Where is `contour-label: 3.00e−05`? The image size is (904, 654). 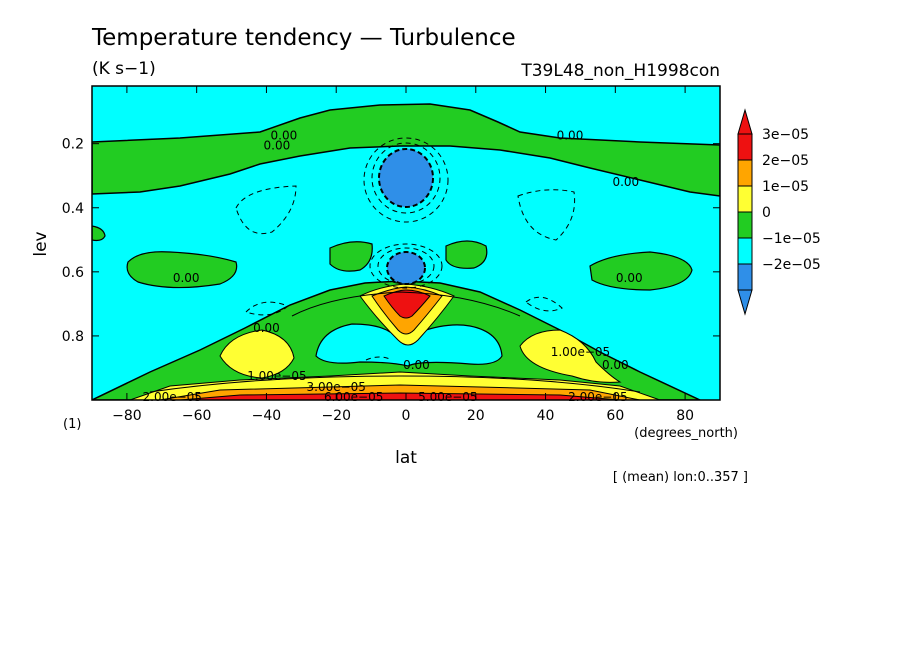 contour-label: 3.00e−05 is located at coordinates (336, 387).